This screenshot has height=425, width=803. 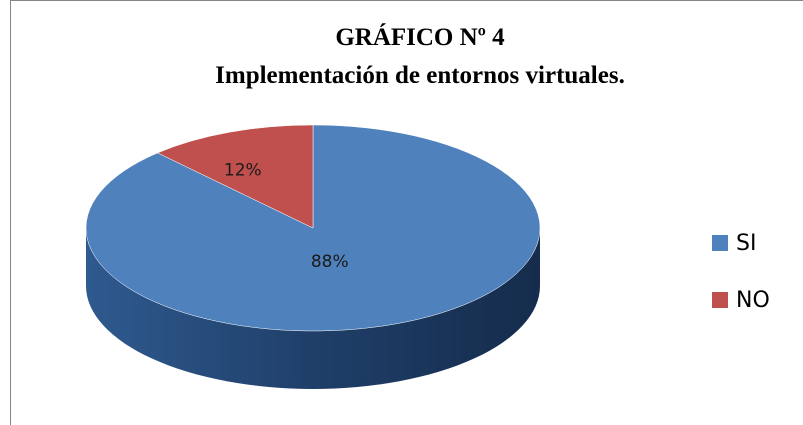 What do you see at coordinates (420, 75) in the screenshot?
I see `chart-subtitle: Implementación de entornos virtuales.` at bounding box center [420, 75].